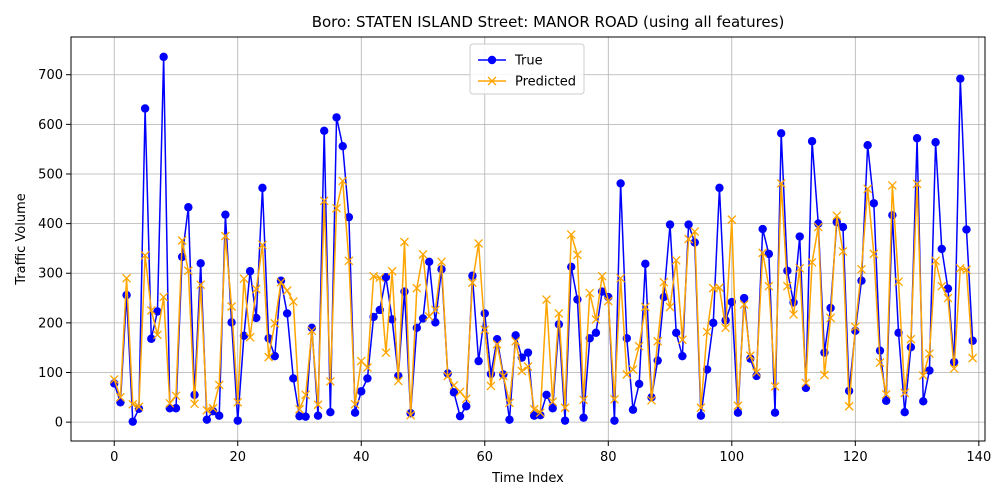 This screenshot has height=500, width=1000. What do you see at coordinates (527, 69) in the screenshot?
I see `legend: True Predicted` at bounding box center [527, 69].